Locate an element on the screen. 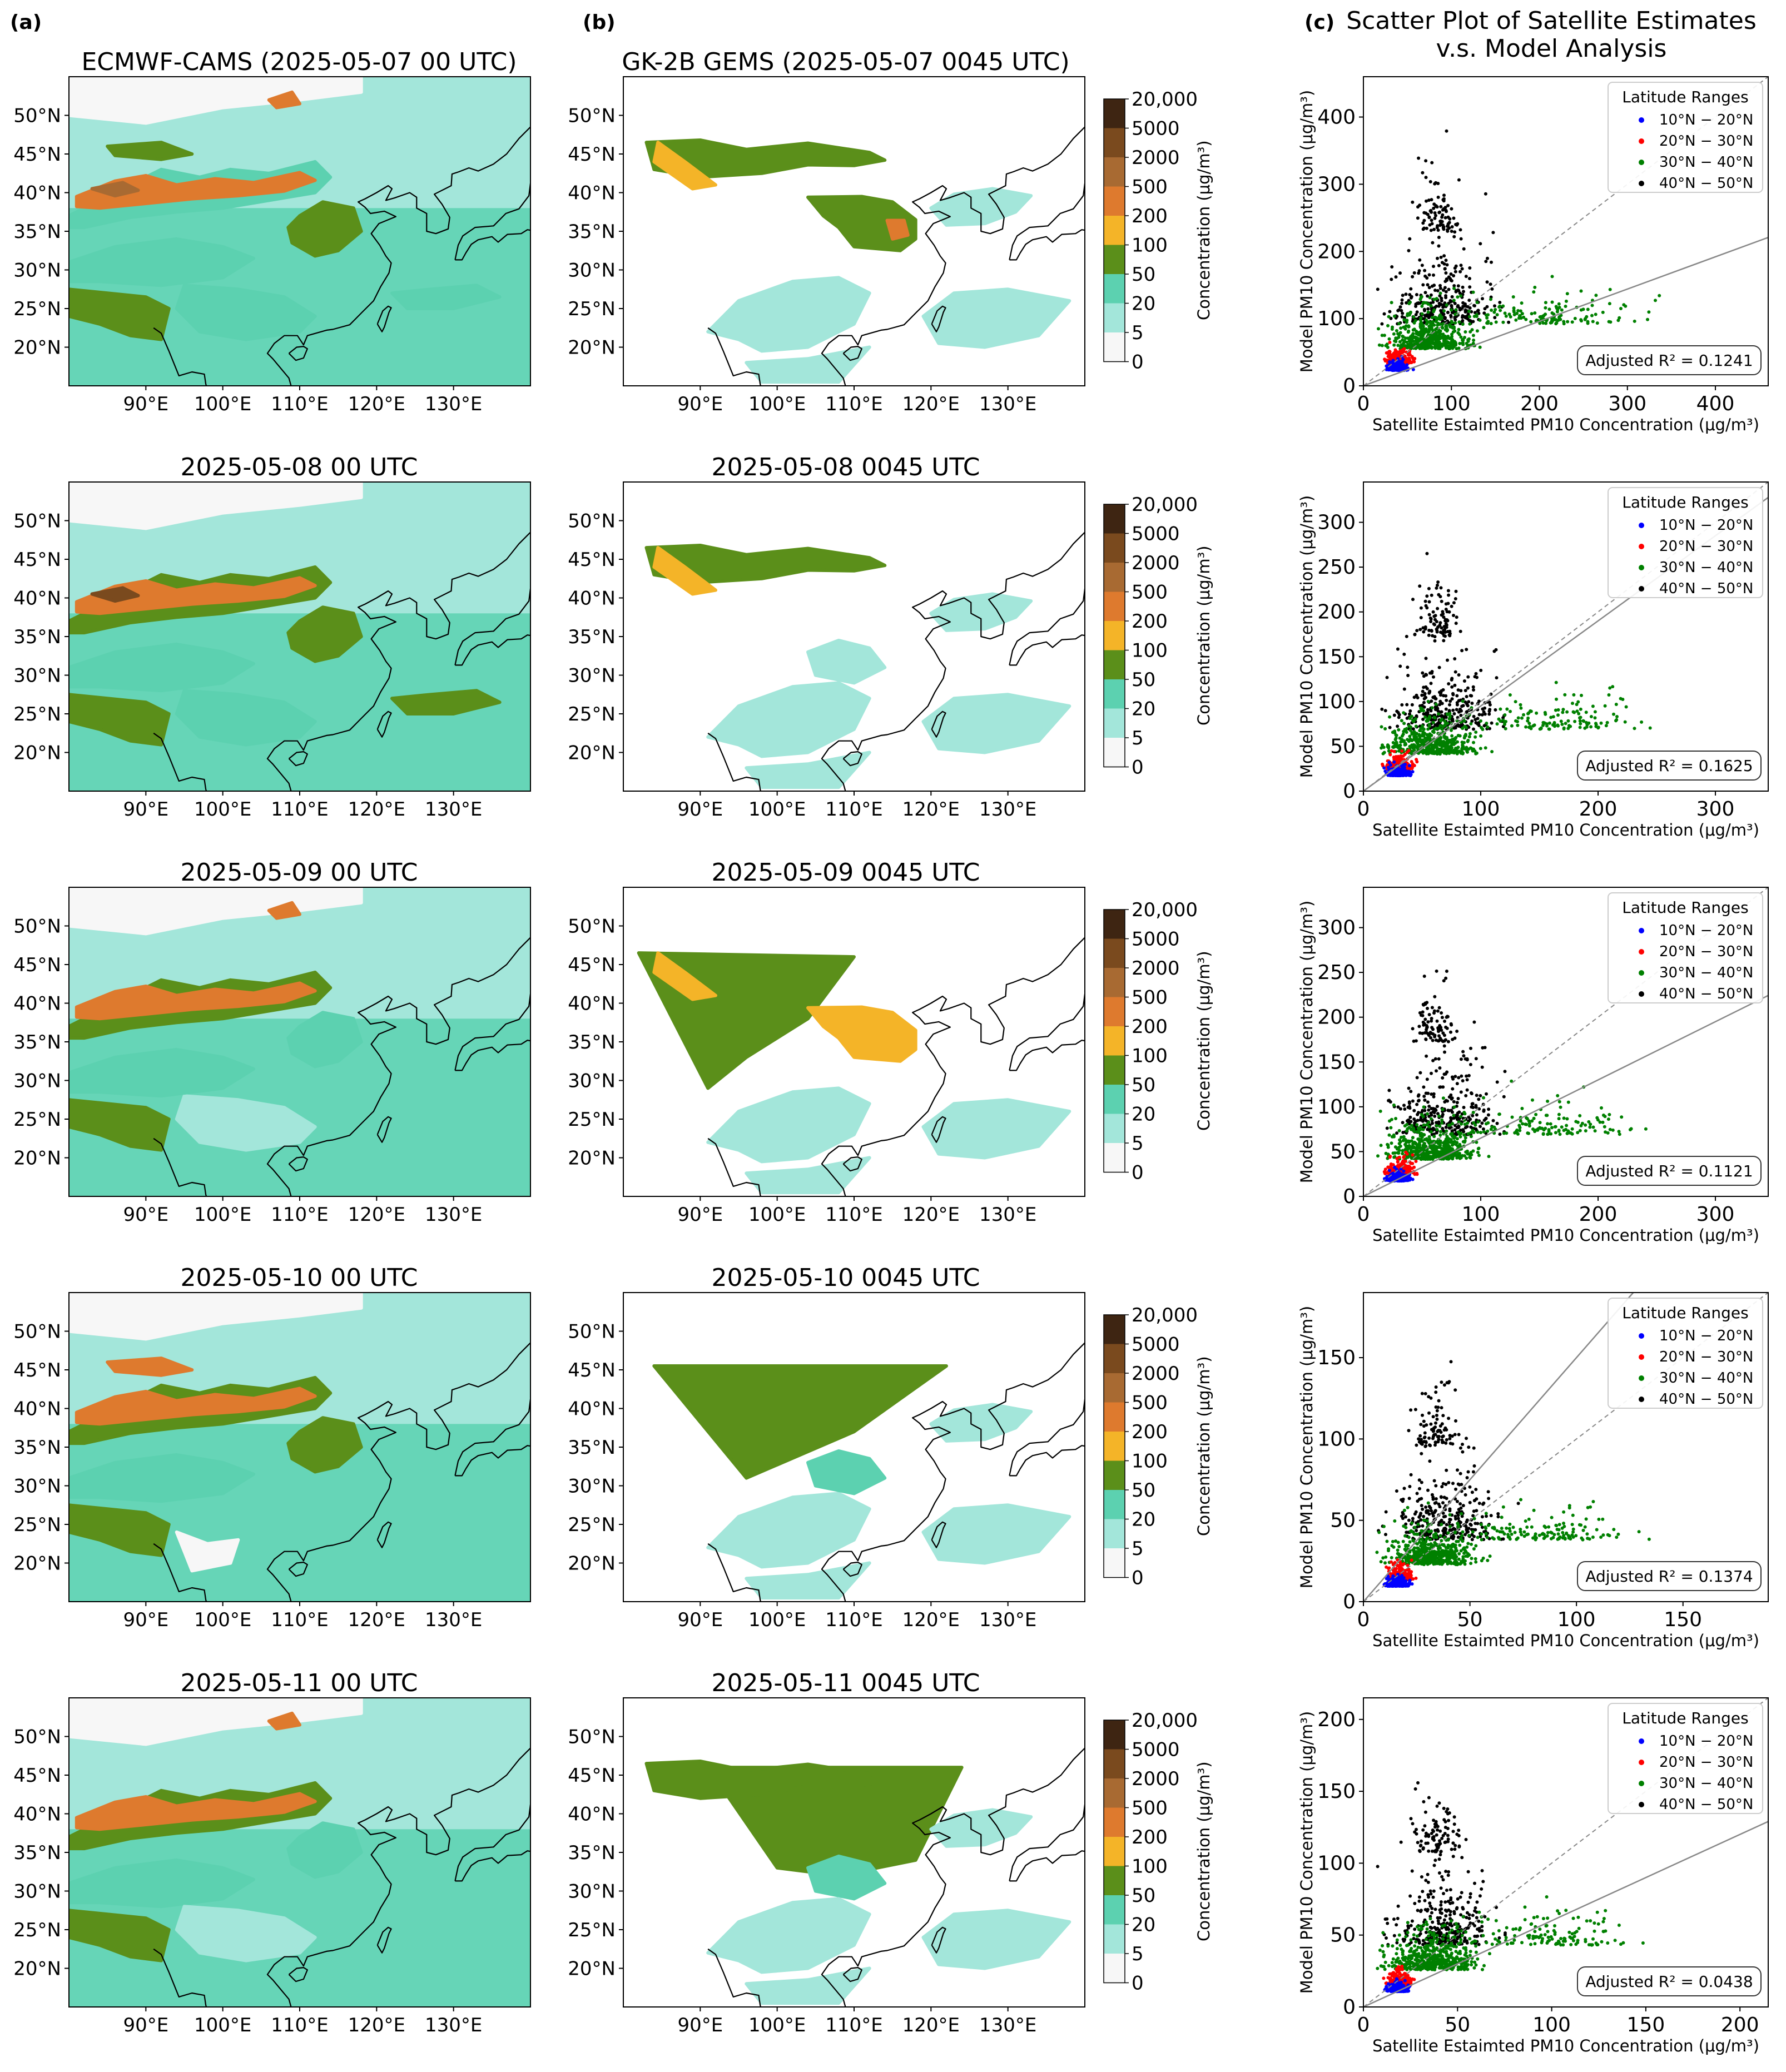 The width and height of the screenshot is (1786, 2072). lat-tick-label: 45°N is located at coordinates (37, 154).